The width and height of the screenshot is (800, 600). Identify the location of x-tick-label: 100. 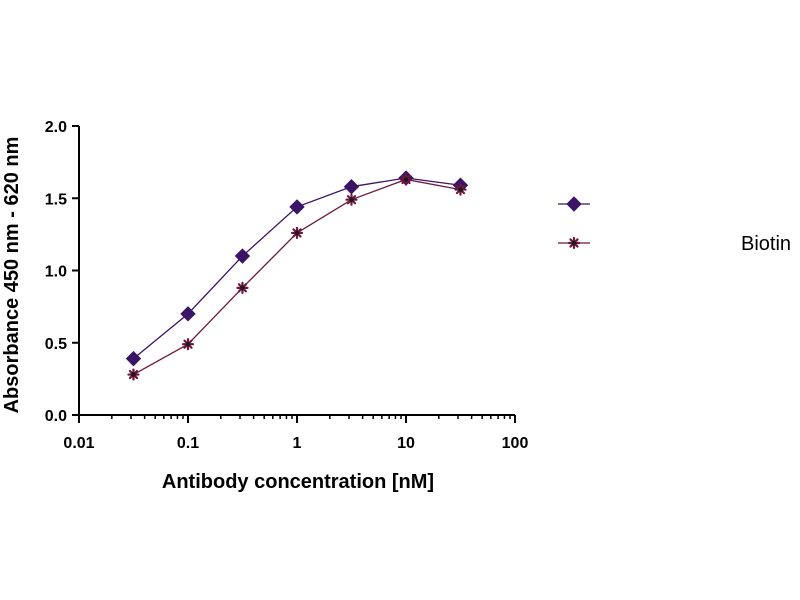
(515, 443).